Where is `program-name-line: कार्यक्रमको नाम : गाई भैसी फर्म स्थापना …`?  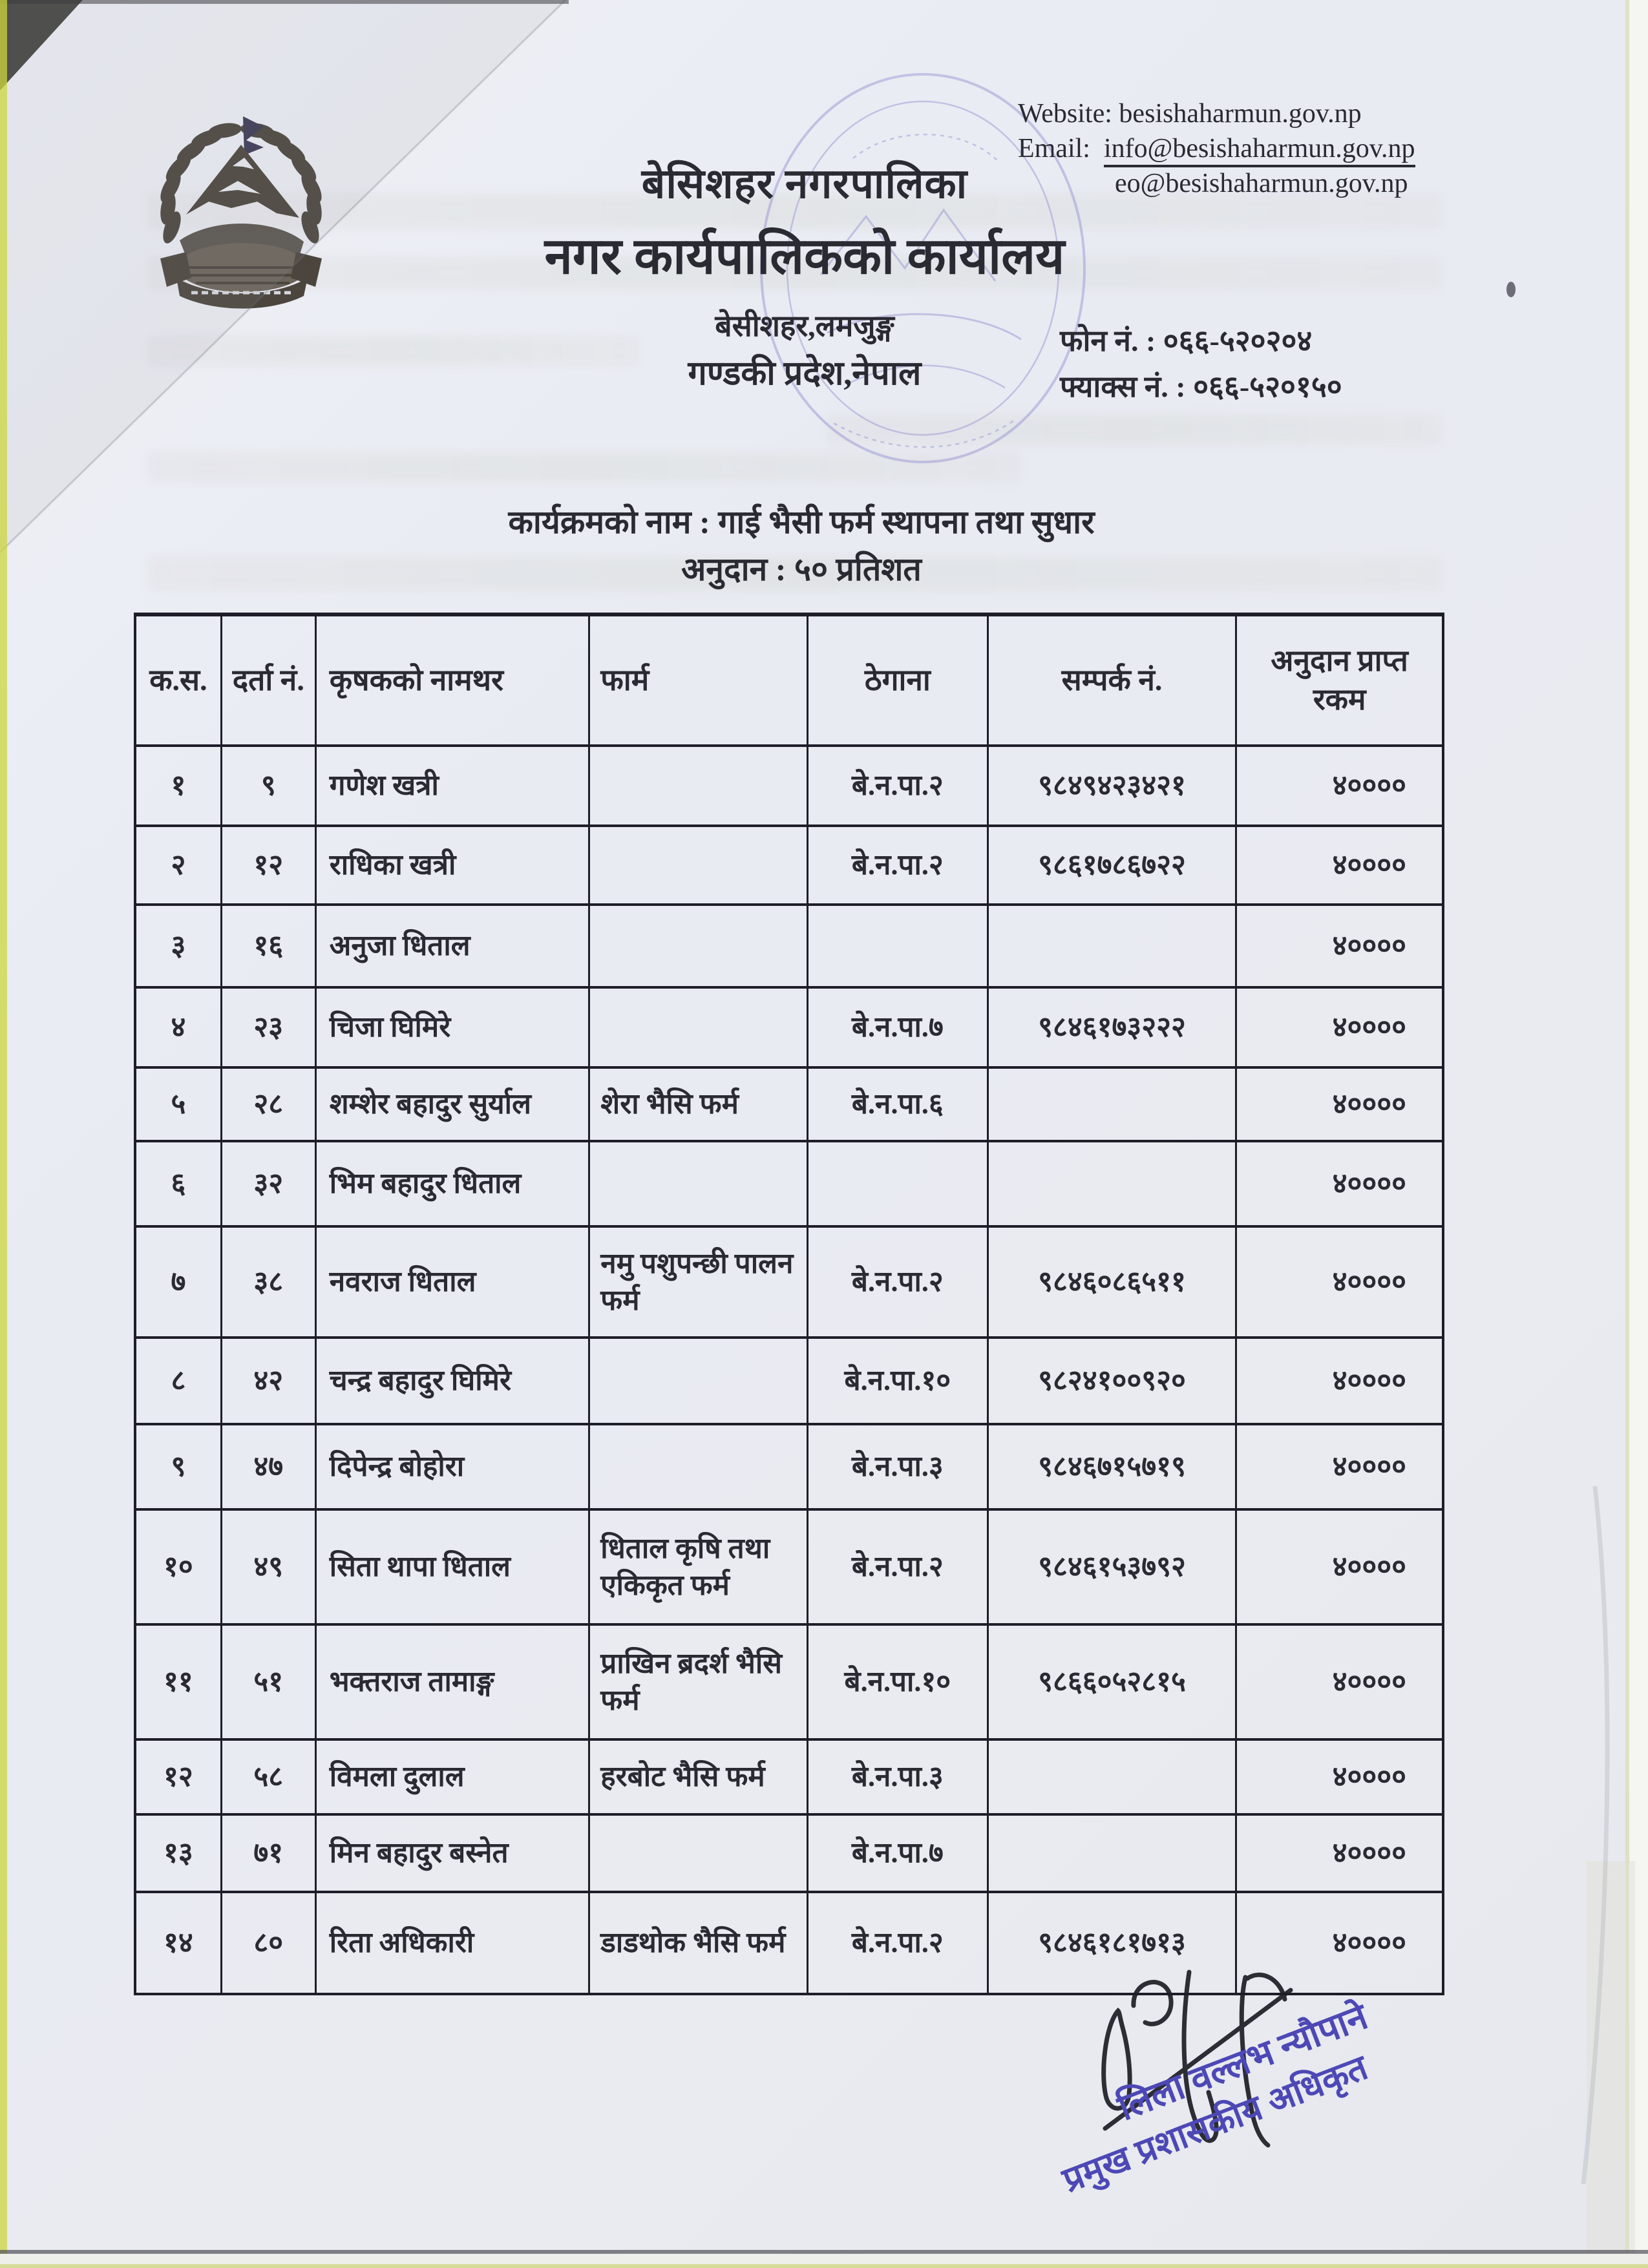 program-name-line: कार्यक्रमको नाम : गाई भैसी फर्म स्थापना … is located at coordinates (801, 522).